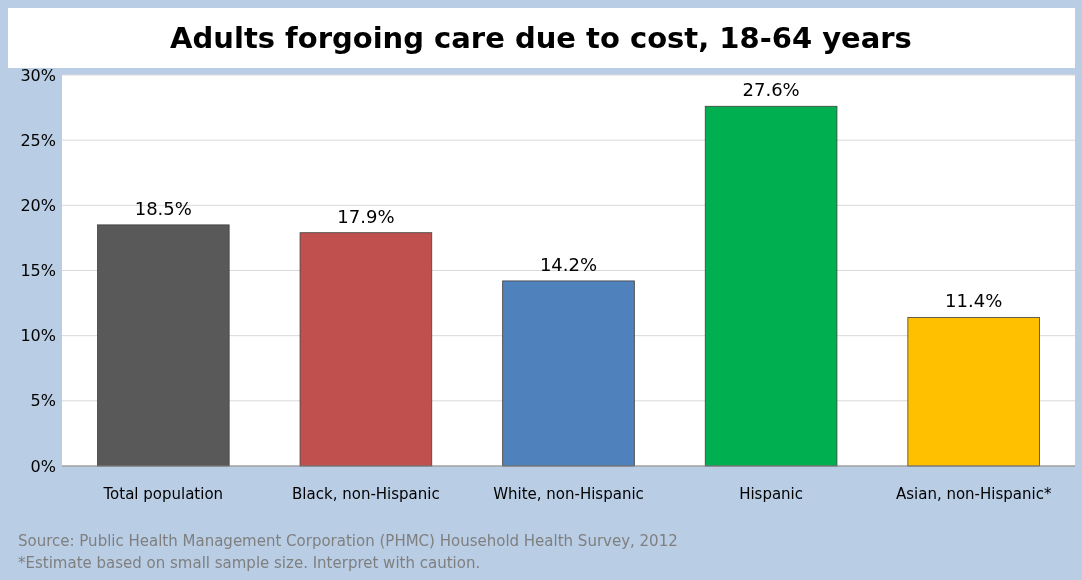 The image size is (1082, 580). I want to click on y-tick-label: 25%, so click(38, 140).